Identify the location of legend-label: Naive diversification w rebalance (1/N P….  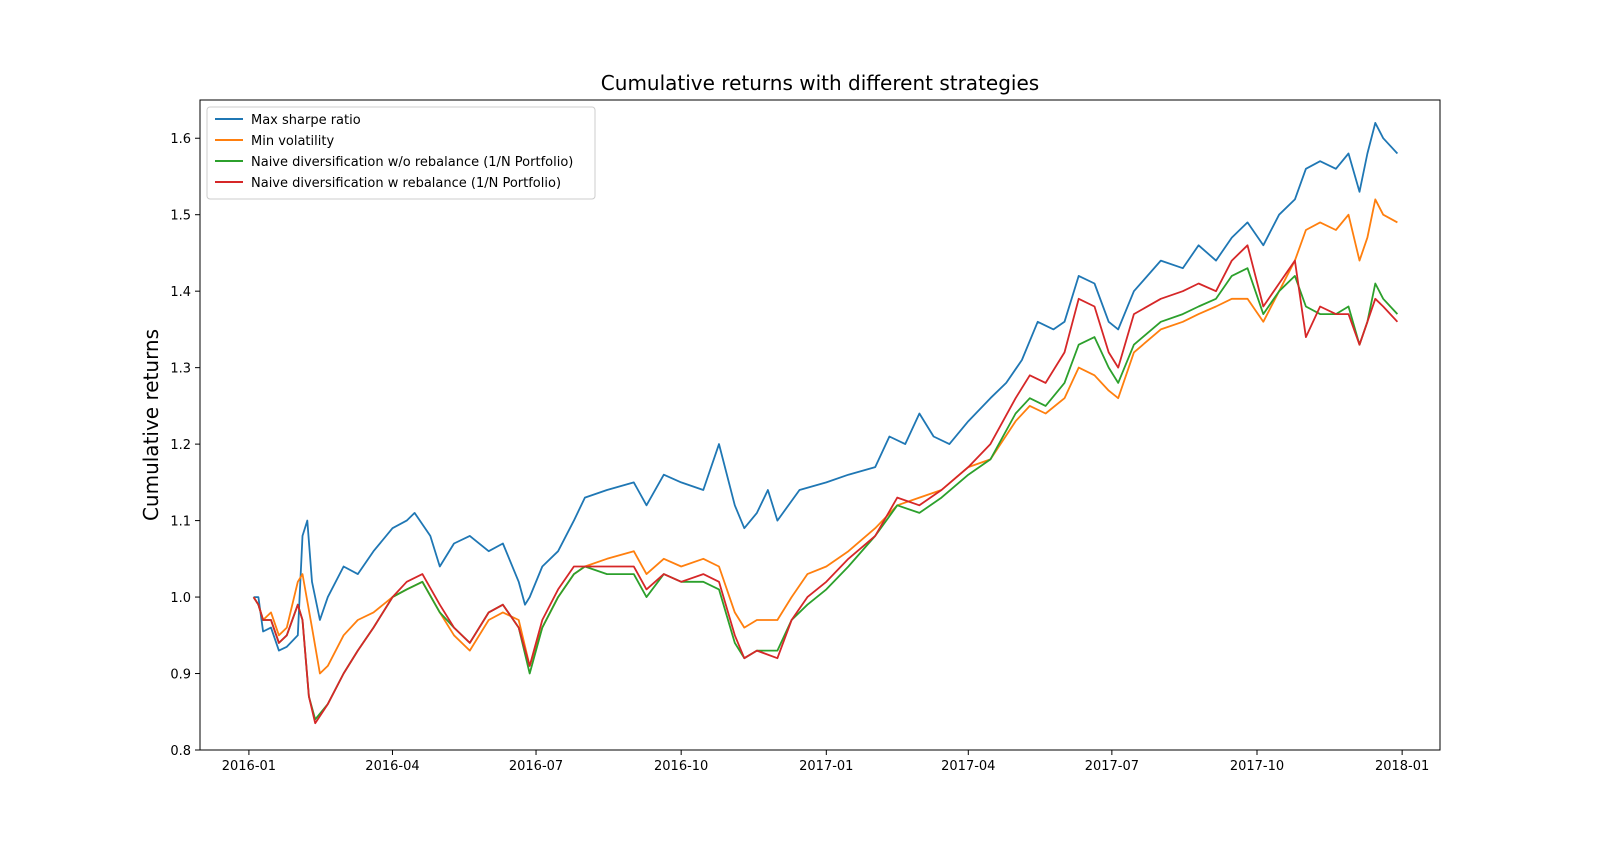
(406, 183).